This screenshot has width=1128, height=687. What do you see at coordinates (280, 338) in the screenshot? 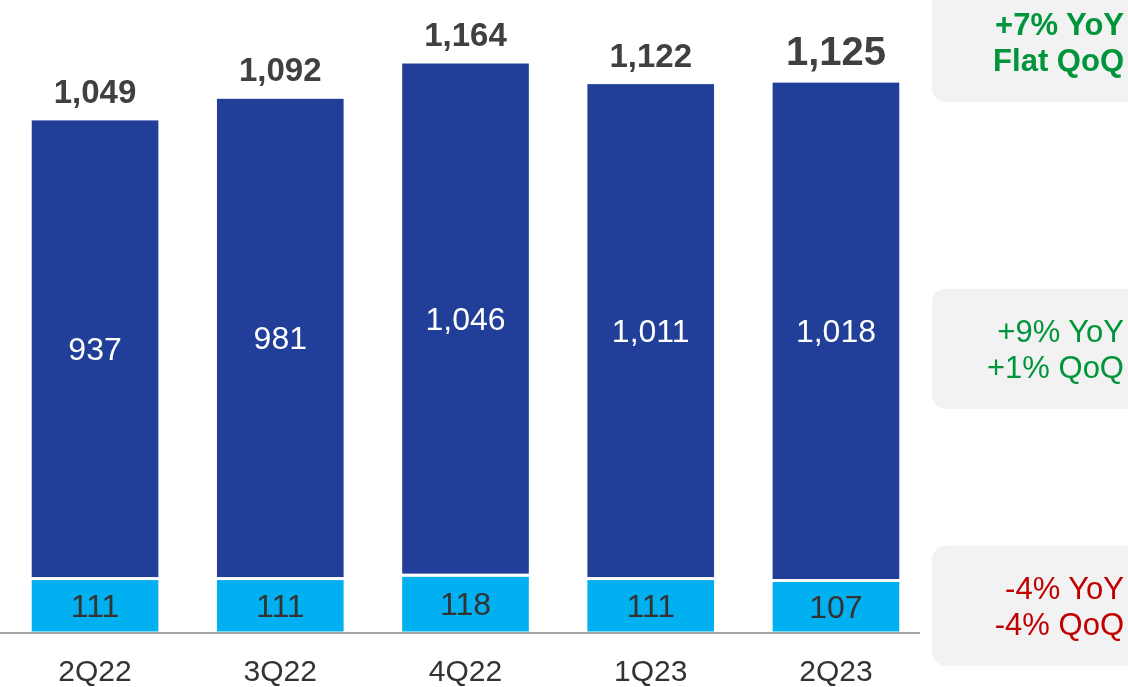
I see `data-label: 981` at bounding box center [280, 338].